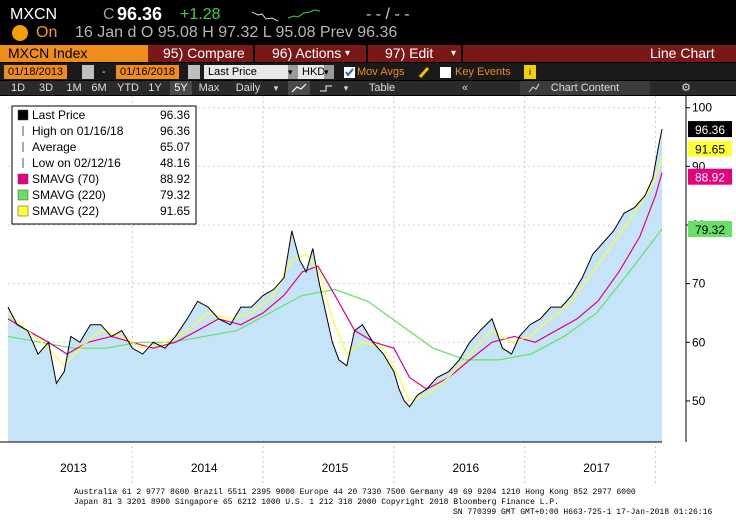 This screenshot has height=530, width=736. Describe the element at coordinates (248, 88) in the screenshot. I see `frequency-select: Daily` at that location.